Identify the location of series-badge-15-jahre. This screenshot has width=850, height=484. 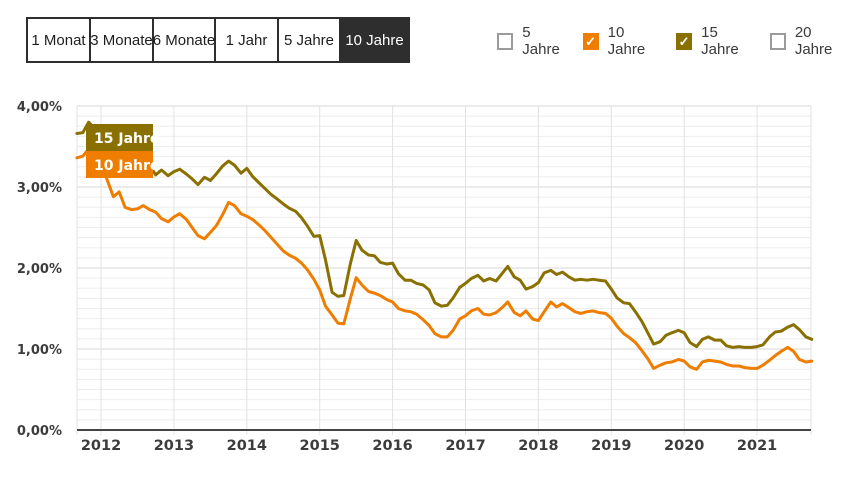
(119, 137).